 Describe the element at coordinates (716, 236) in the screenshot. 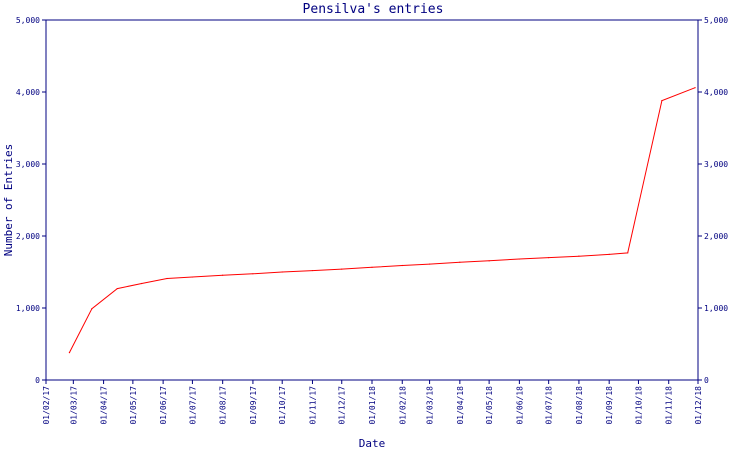

I see `y-tick-label-right: 2,000` at that location.